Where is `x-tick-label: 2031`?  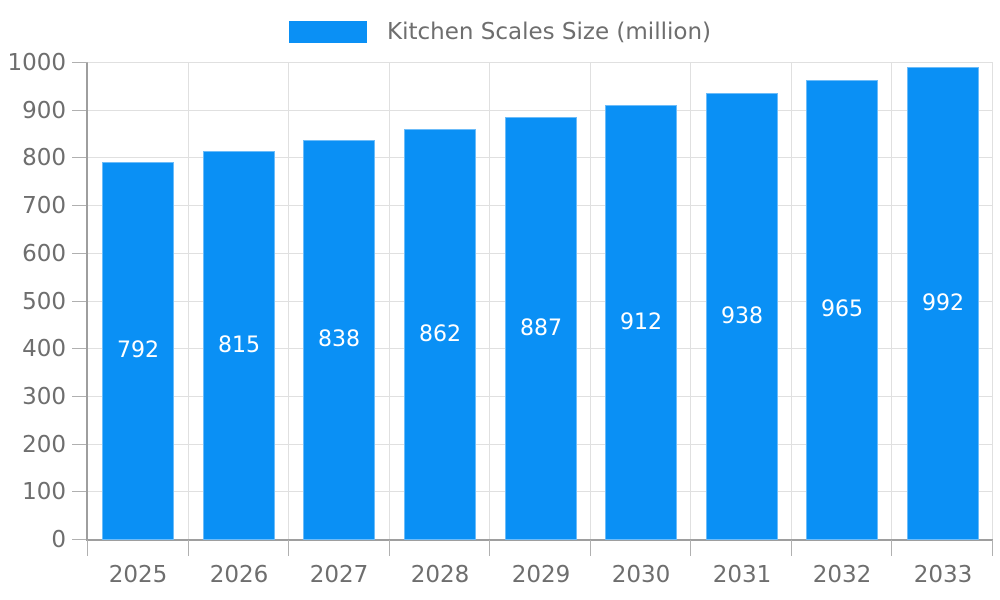 x-tick-label: 2031 is located at coordinates (742, 575).